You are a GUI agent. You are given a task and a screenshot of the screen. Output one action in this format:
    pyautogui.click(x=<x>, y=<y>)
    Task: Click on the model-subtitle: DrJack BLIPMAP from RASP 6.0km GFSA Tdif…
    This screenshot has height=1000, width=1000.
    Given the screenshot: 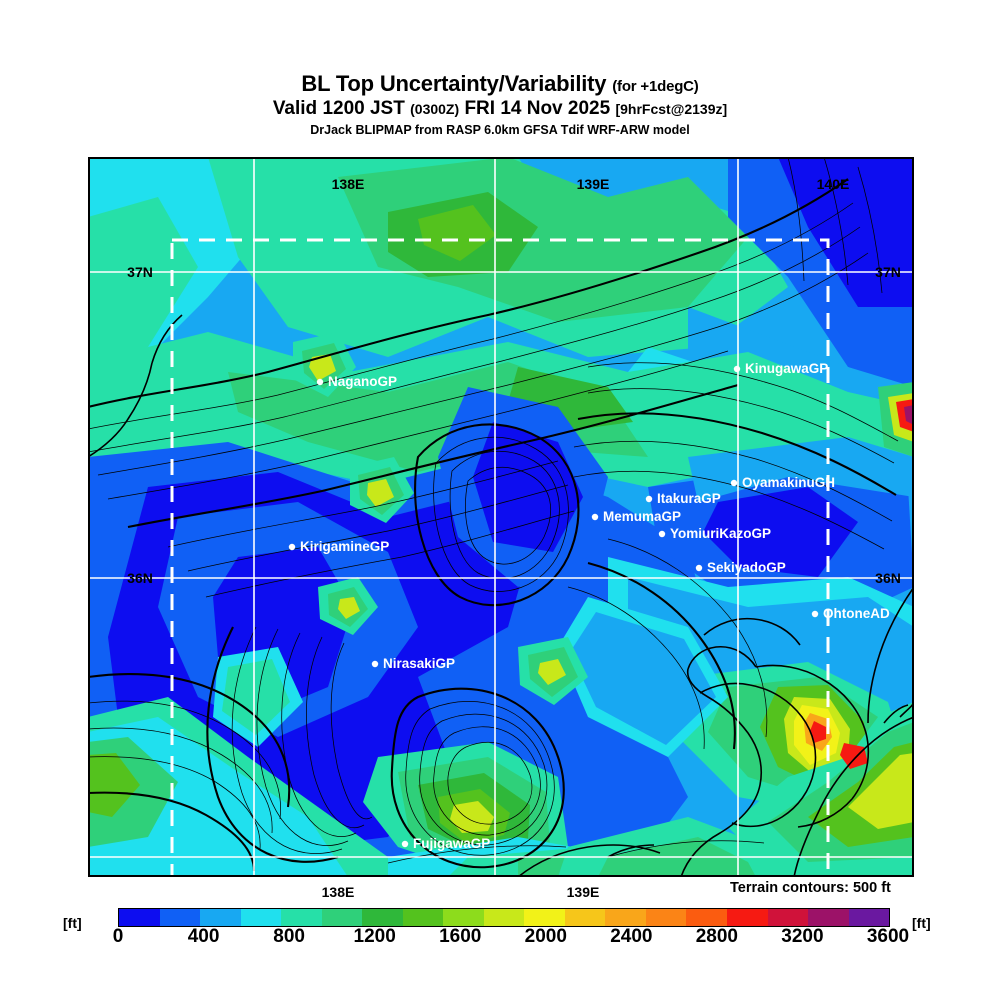 What is the action you would take?
    pyautogui.click(x=500, y=130)
    